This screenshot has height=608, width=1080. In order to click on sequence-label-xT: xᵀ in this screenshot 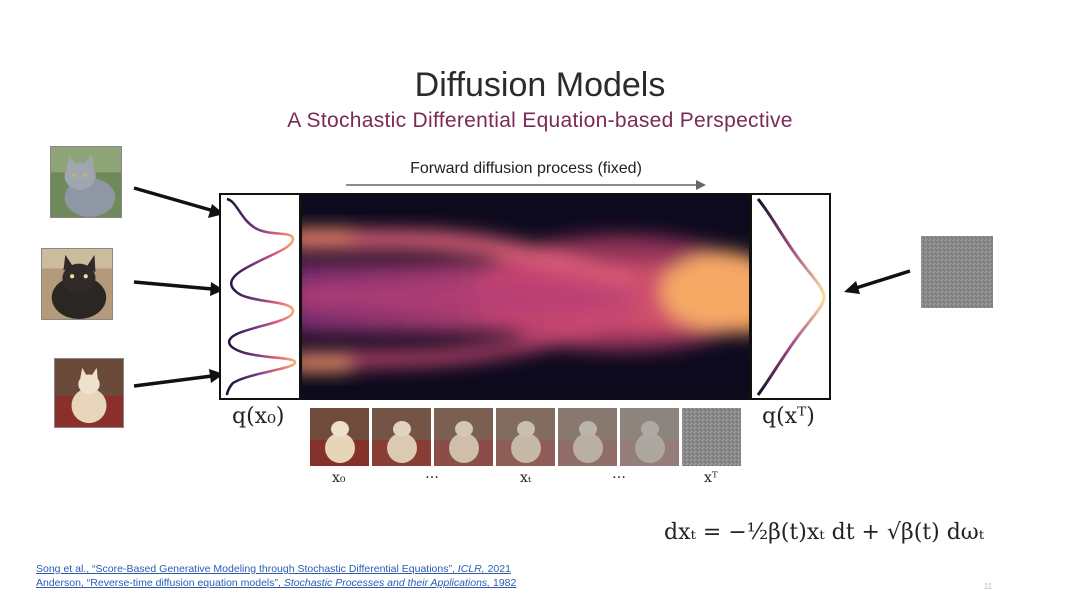, I will do `click(711, 478)`.